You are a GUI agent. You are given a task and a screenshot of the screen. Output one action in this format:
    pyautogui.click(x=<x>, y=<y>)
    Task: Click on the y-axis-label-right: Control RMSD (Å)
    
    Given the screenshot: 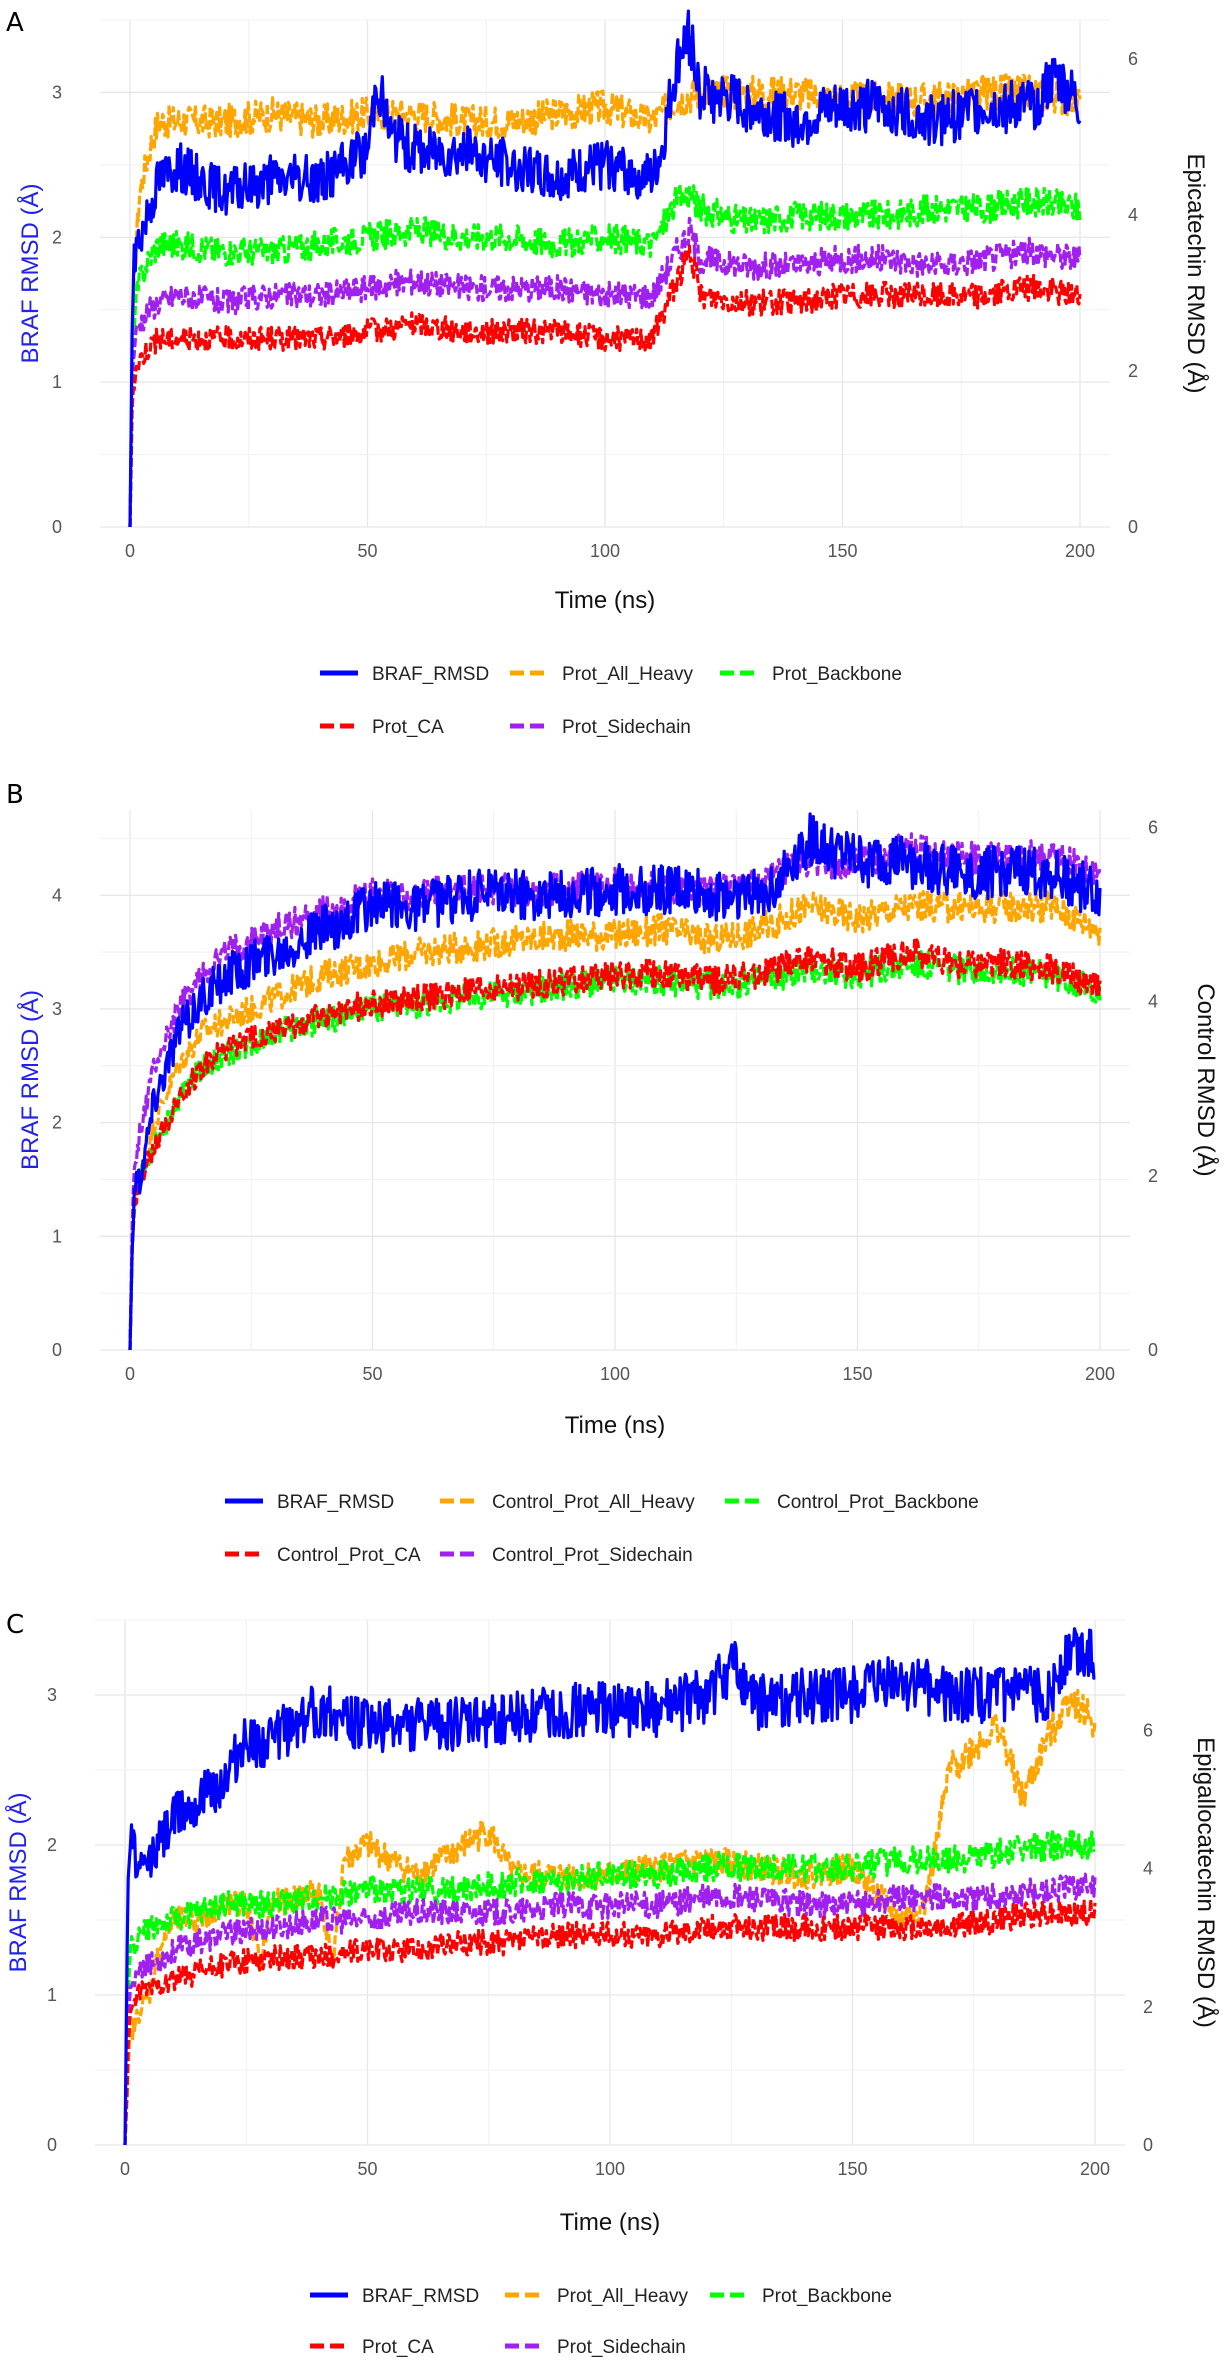 What is the action you would take?
    pyautogui.click(x=1206, y=1079)
    